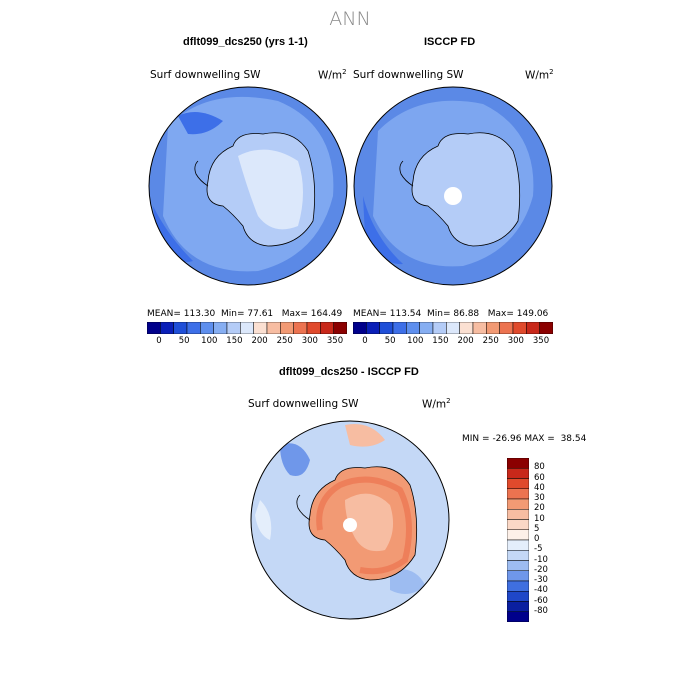 Image resolution: width=700 pixels, height=700 pixels. Describe the element at coordinates (465, 341) in the screenshot. I see `right-colorbar-tick-label: 200` at that location.